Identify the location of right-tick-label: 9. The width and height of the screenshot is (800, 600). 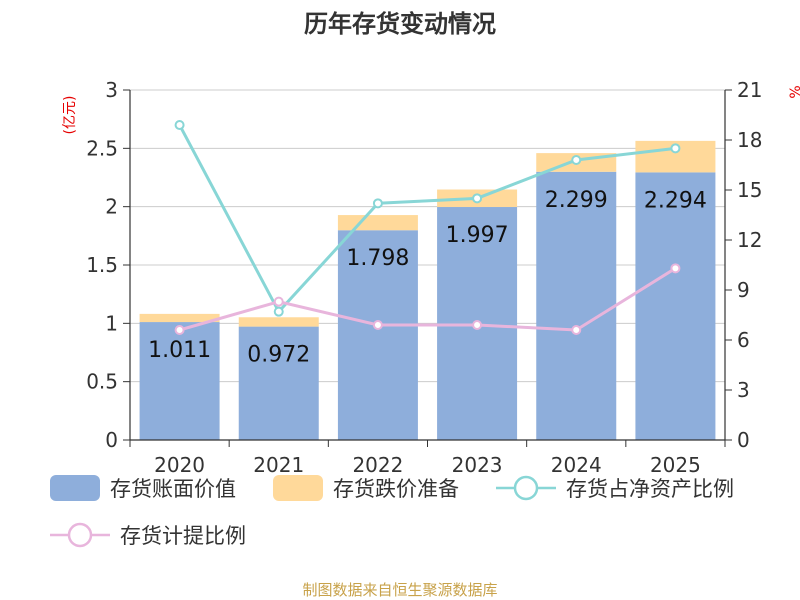
(743, 290).